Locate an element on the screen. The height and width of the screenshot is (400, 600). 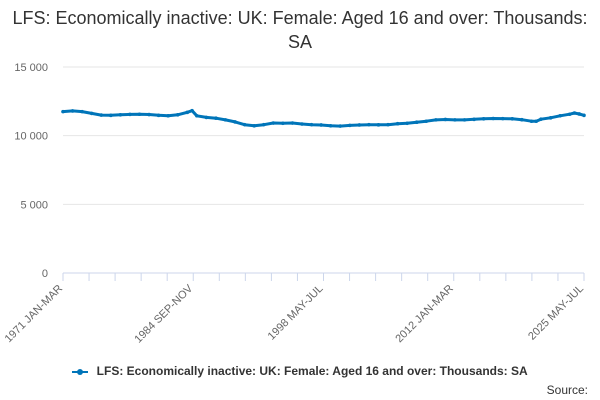
x-tick-label: 2025 MAY-JUL is located at coordinates (556, 313).